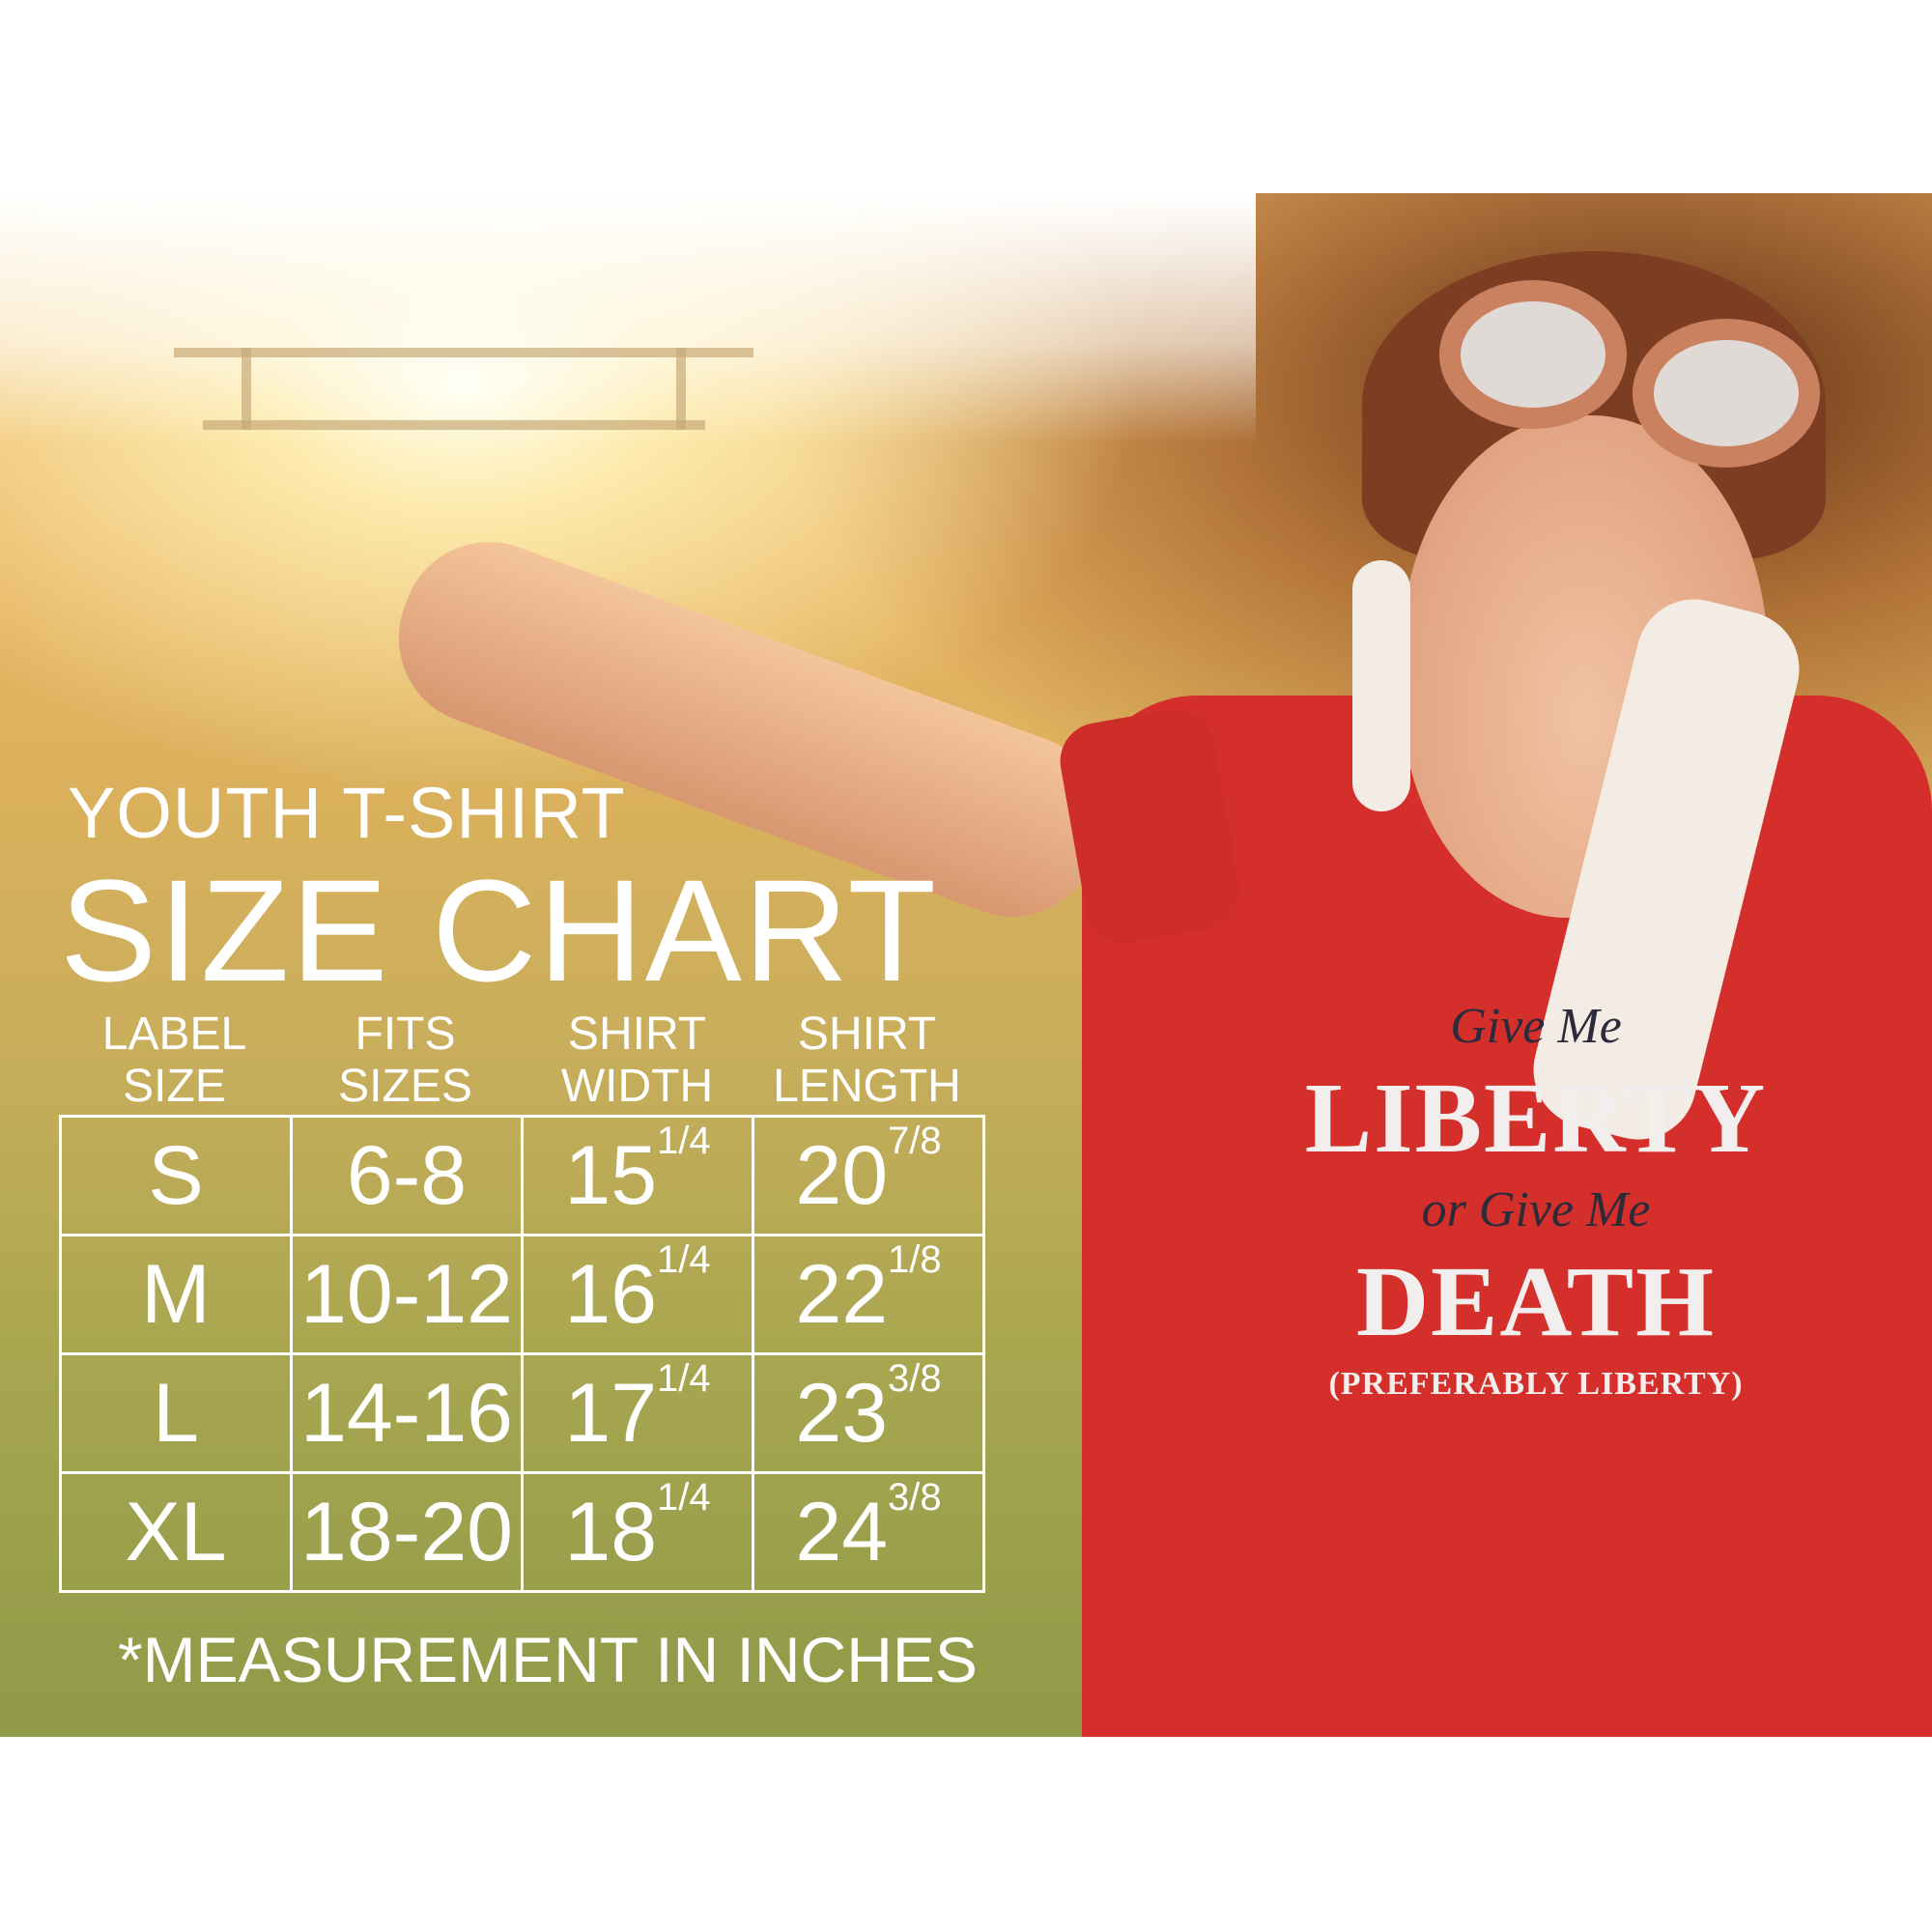  I want to click on label-cell: S, so click(176, 1175).